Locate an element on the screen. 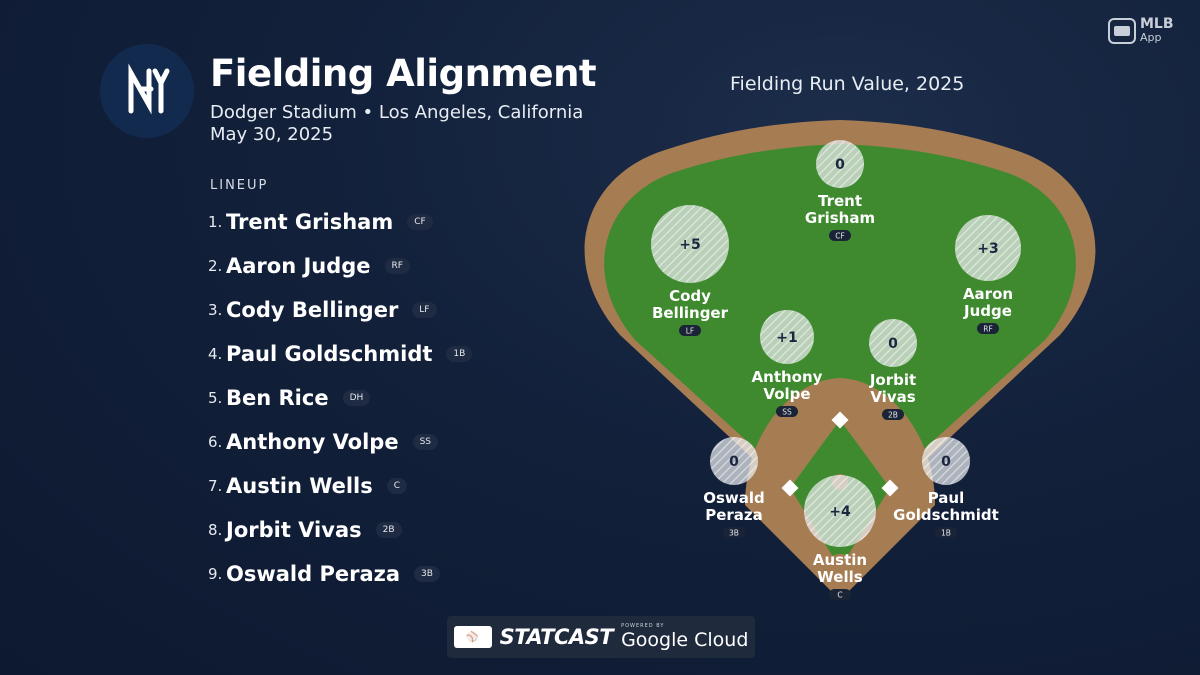 This screenshot has width=1200, height=675. game-date: May 30, 2025 is located at coordinates (272, 134).